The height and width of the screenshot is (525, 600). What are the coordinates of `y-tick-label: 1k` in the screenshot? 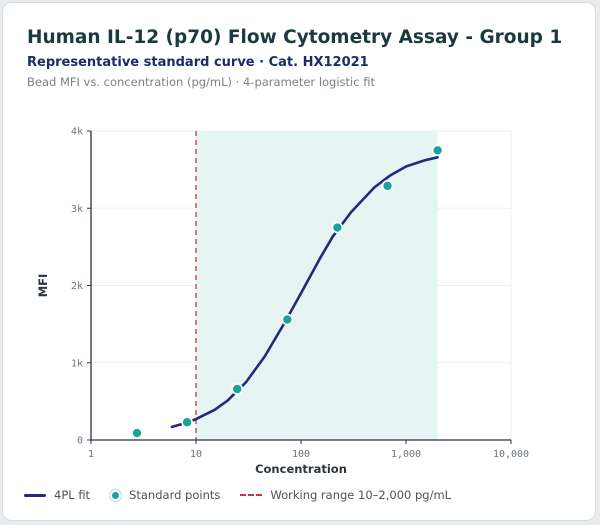 It's located at (77, 363).